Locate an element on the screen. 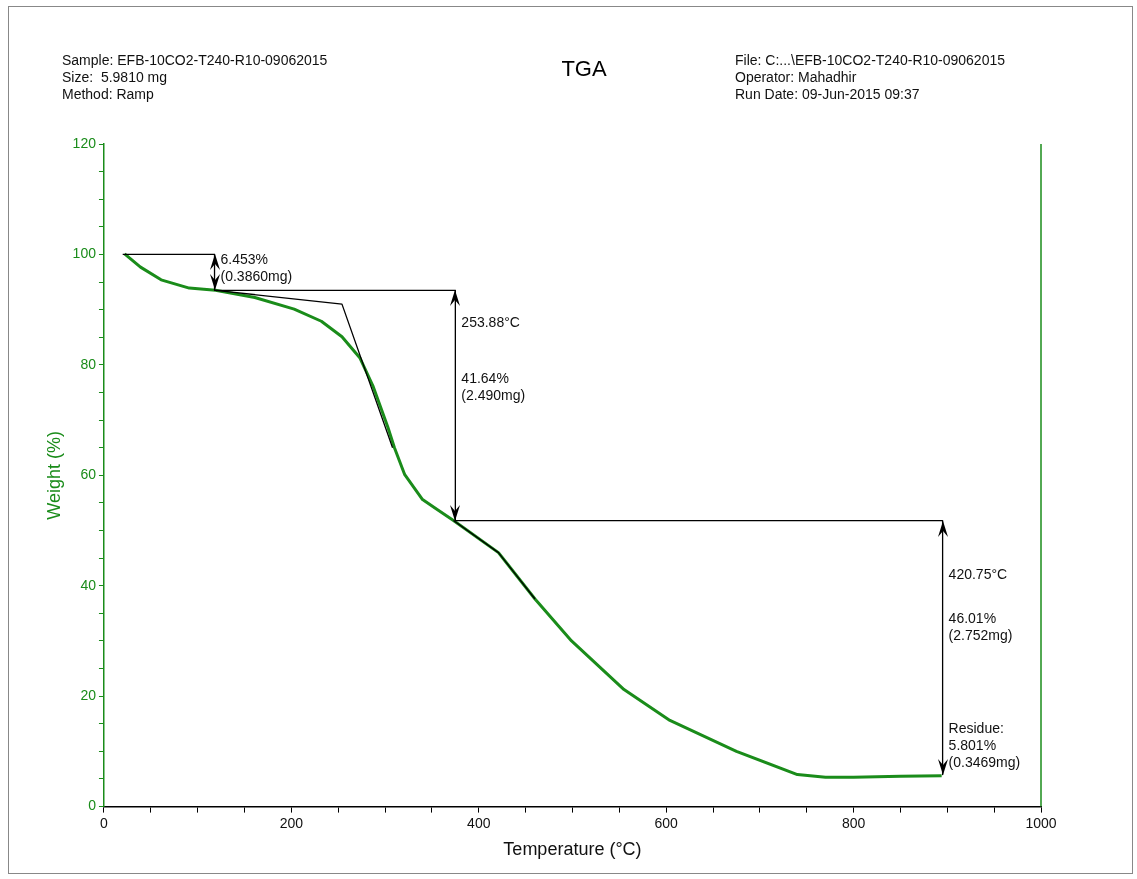 The height and width of the screenshot is (879, 1137). x-tick-label: 200 is located at coordinates (291, 822).